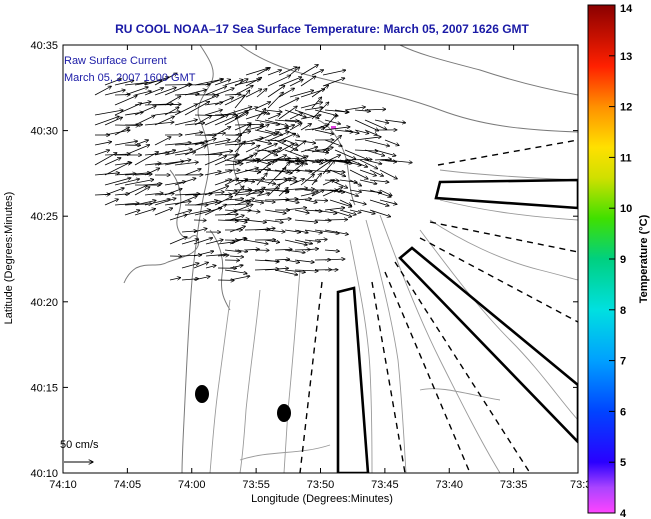  Describe the element at coordinates (321, 485) in the screenshot. I see `x-tick-label: 73:50` at that location.